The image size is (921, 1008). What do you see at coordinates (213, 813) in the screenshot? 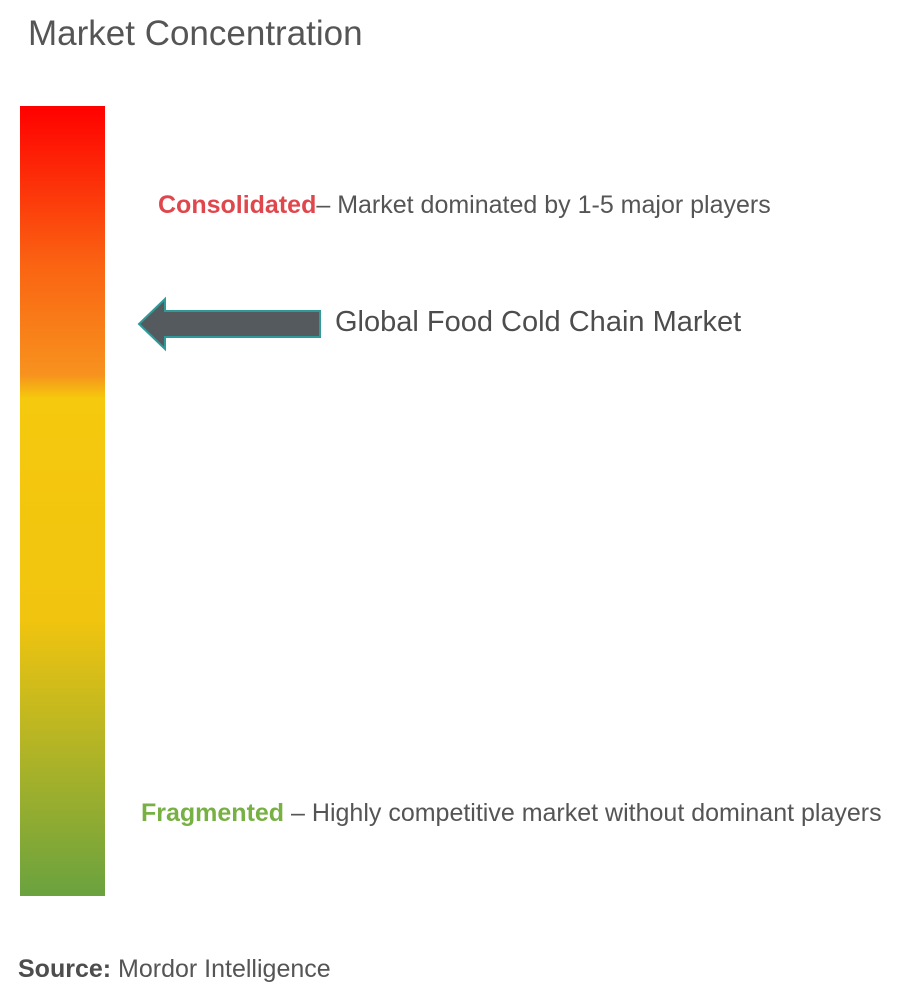
I see `fragmented-label: Fragmented` at bounding box center [213, 813].